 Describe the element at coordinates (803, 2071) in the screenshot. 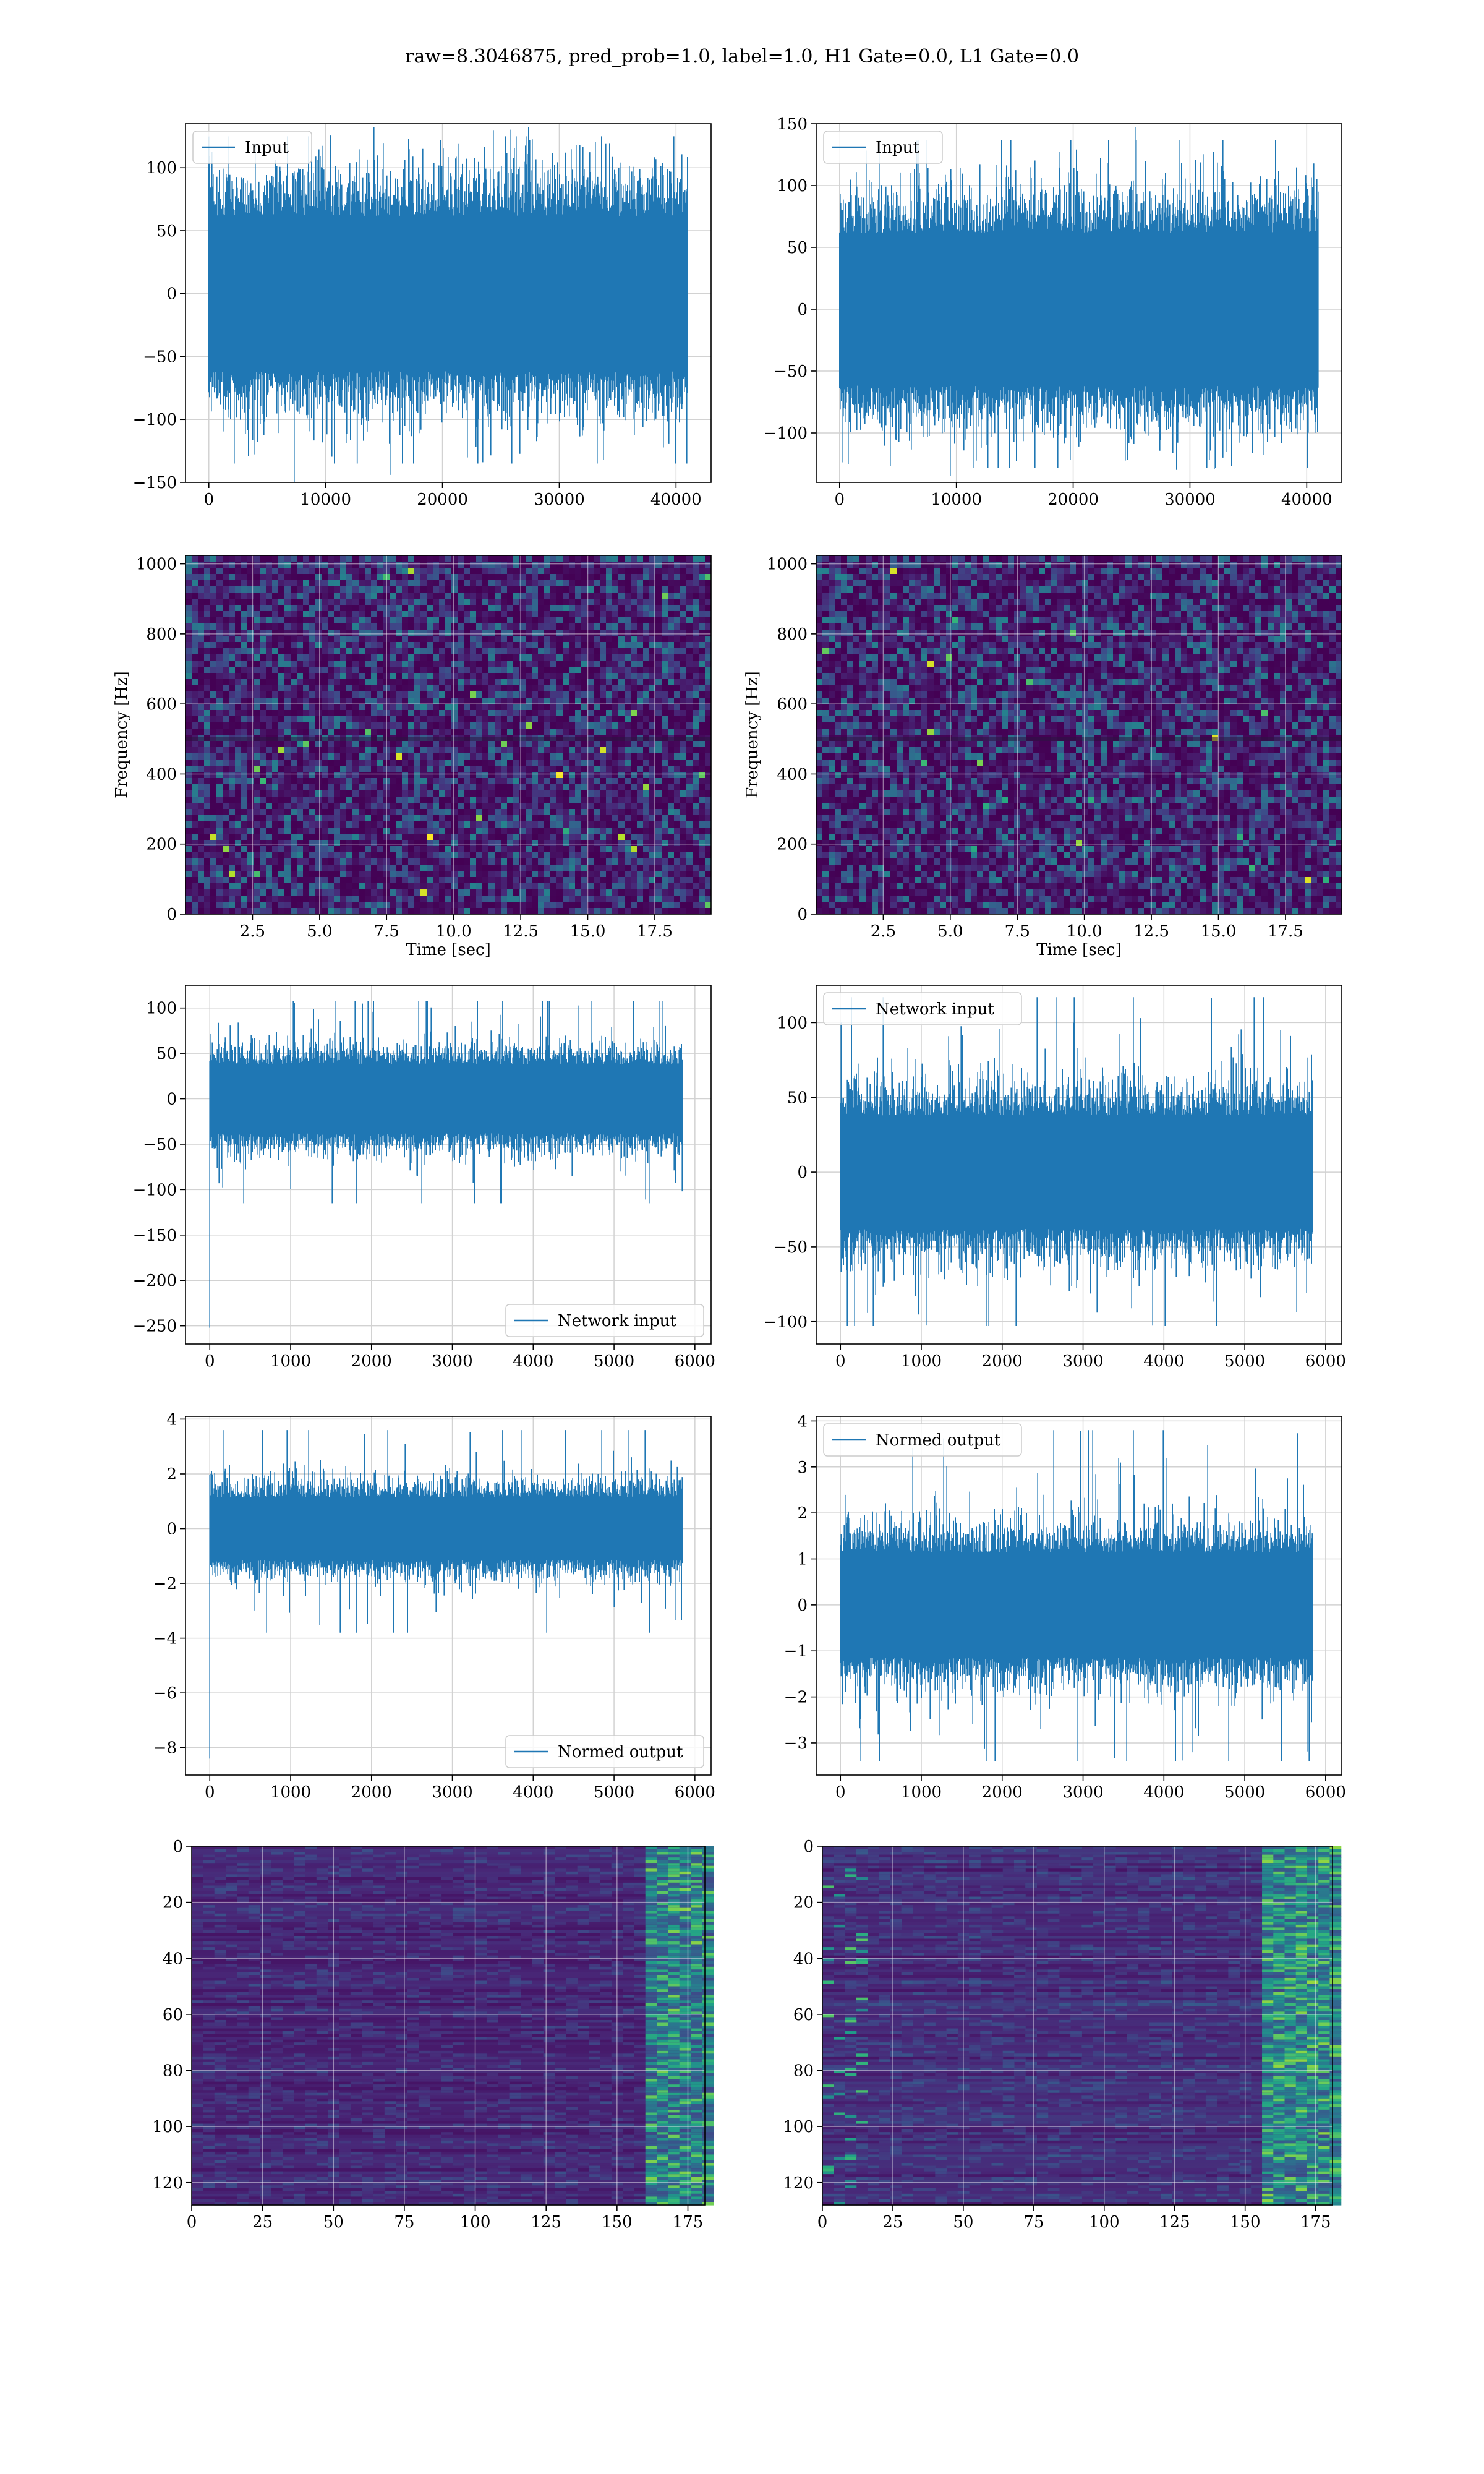

I see `row5-right-ytick-label: 80` at that location.